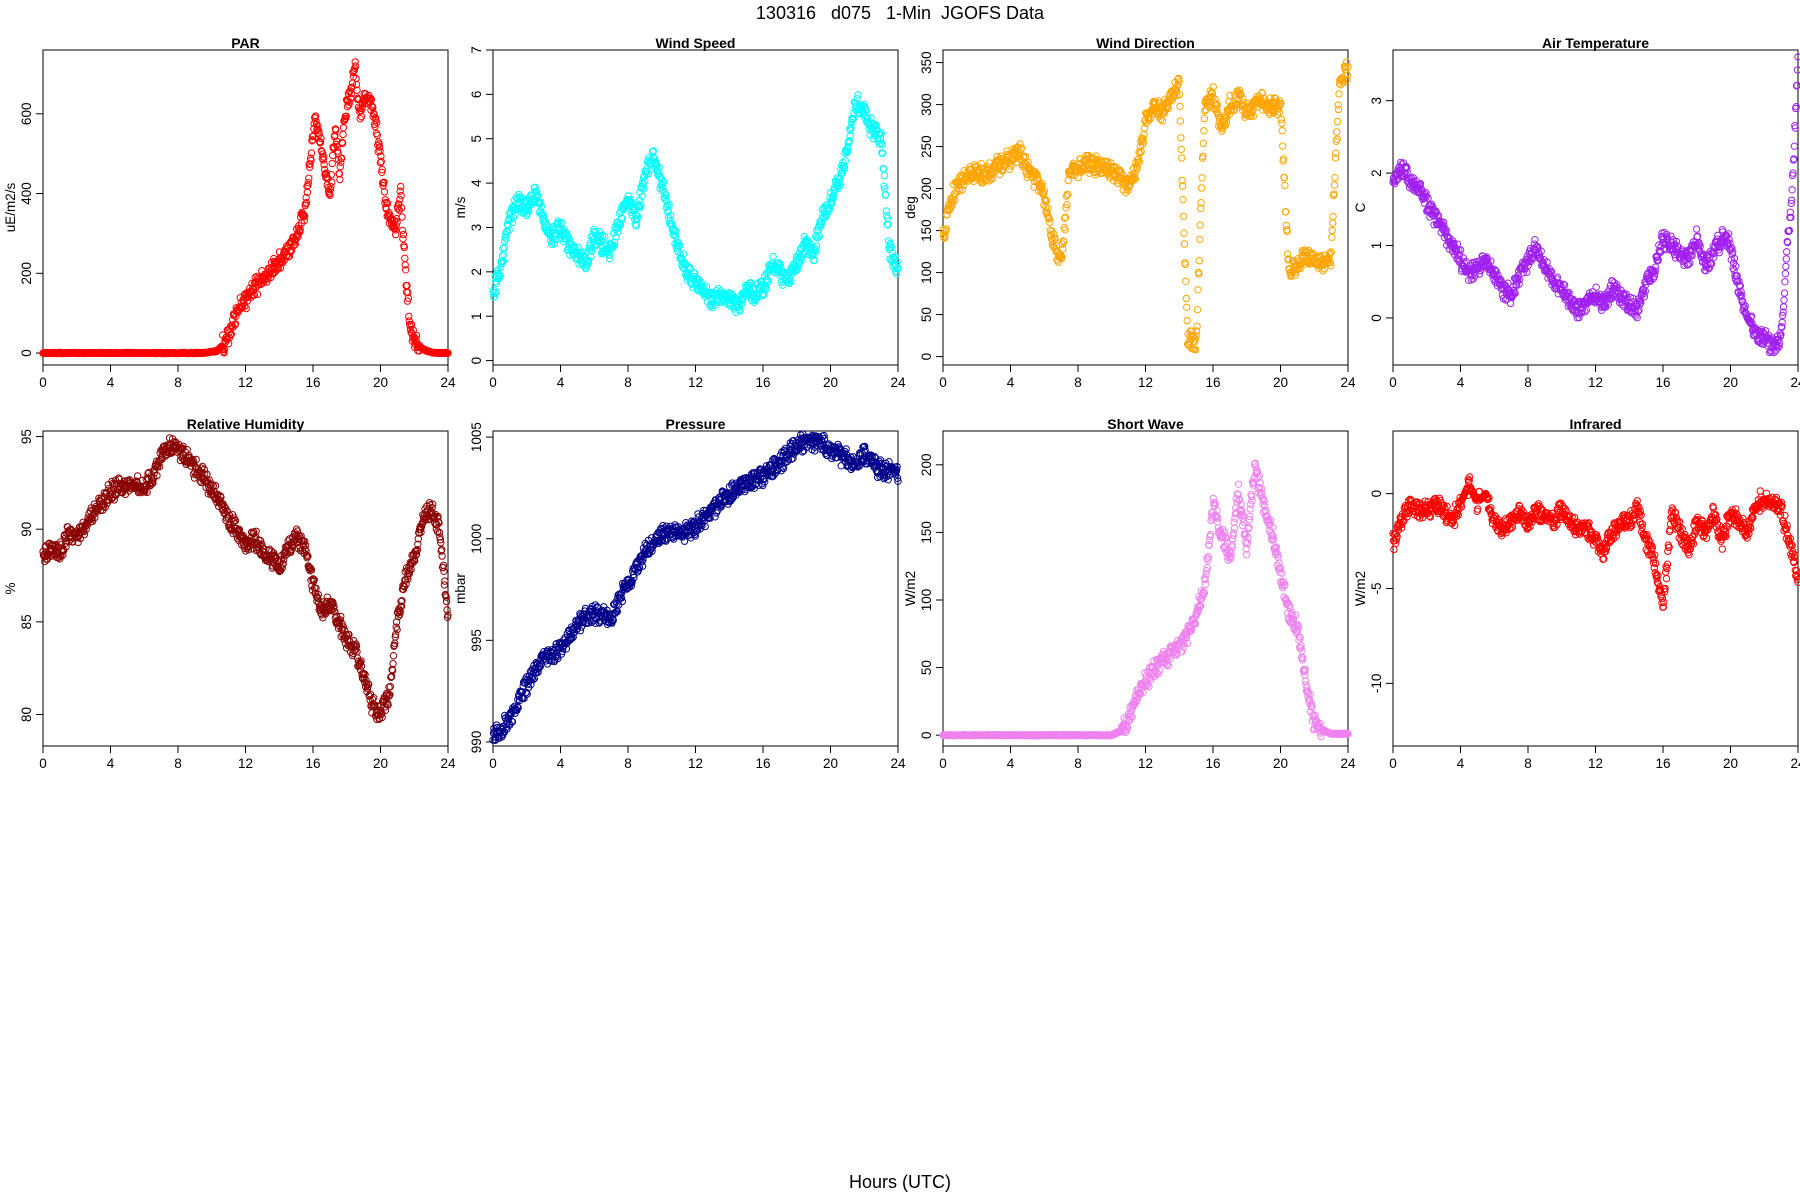 Image resolution: width=1800 pixels, height=1200 pixels. What do you see at coordinates (926, 272) in the screenshot?
I see `y-tick-label: 100` at bounding box center [926, 272].